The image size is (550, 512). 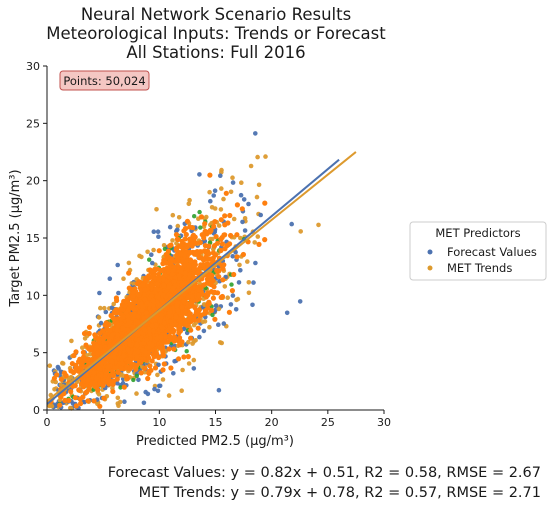 I want to click on y-axis-ticks: 0 5 10 15 20 25 30, so click(x=36, y=238).